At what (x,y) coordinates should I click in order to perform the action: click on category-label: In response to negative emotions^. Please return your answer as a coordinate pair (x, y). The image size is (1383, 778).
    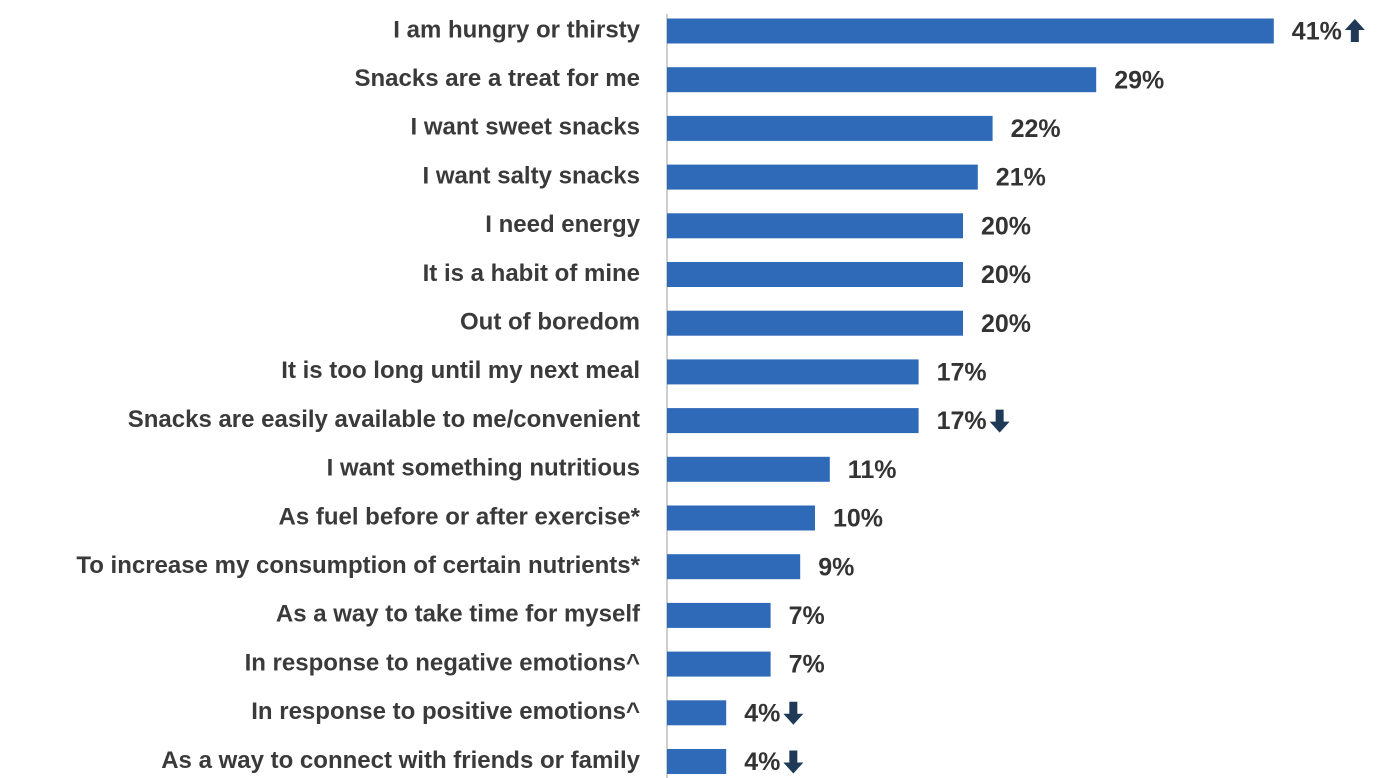
    Looking at the image, I should click on (442, 662).